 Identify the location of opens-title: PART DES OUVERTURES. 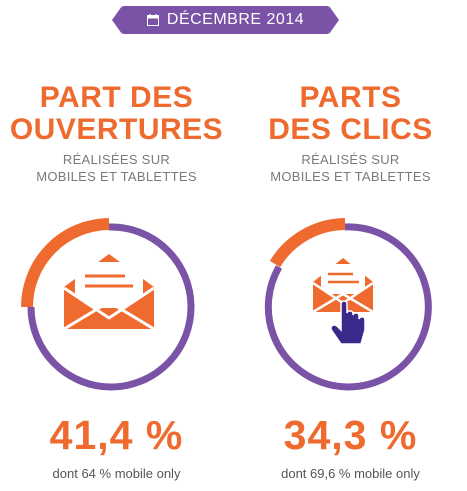
(116, 114).